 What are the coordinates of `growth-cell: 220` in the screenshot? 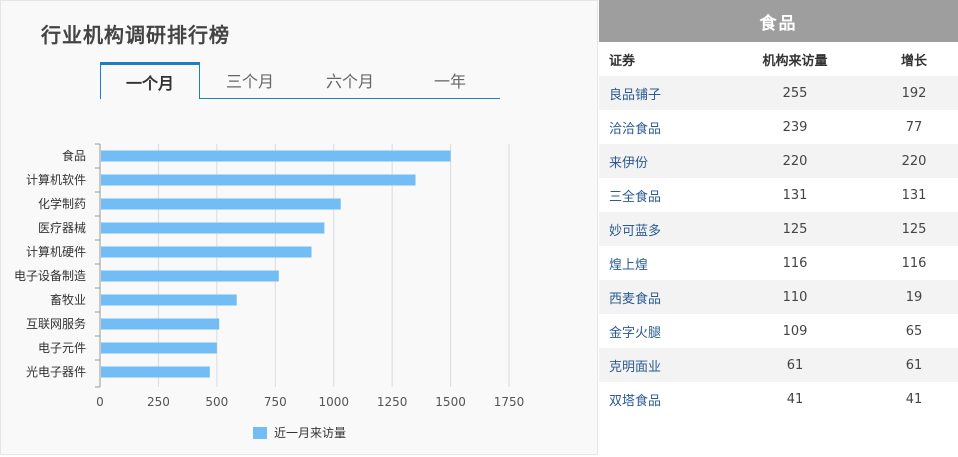 It's located at (914, 161).